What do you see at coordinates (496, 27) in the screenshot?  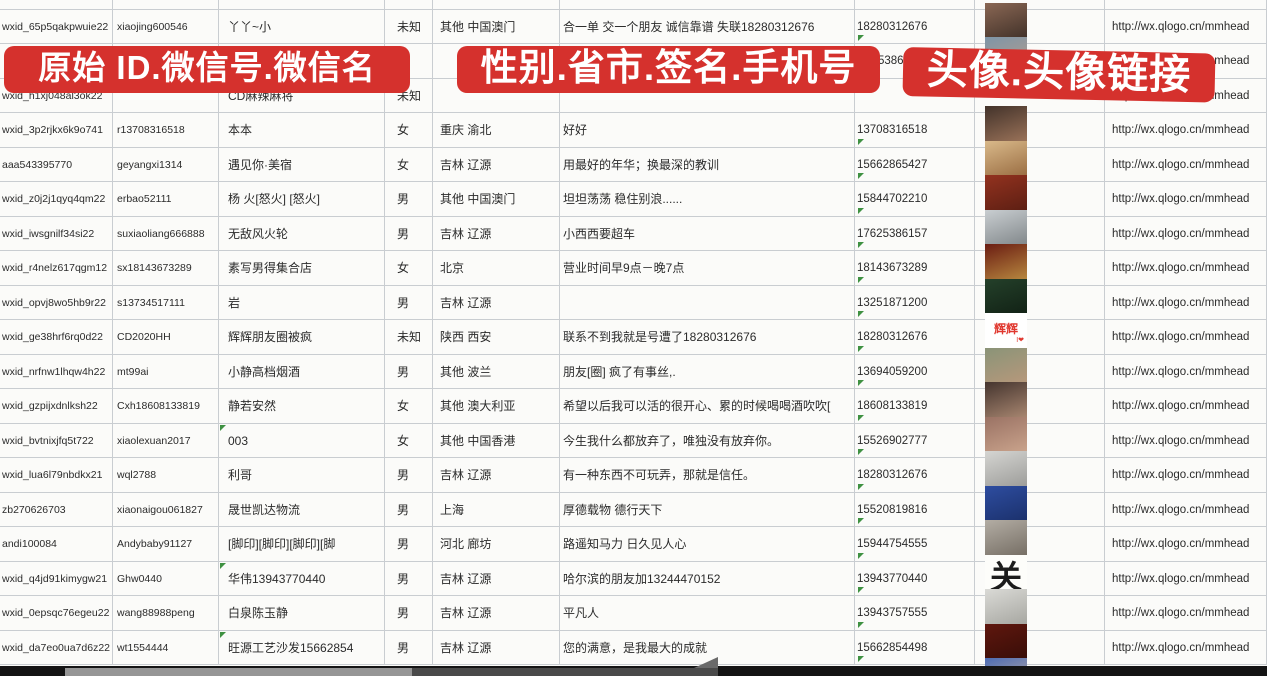 I see `cell-region: 其他 中国澳门` at bounding box center [496, 27].